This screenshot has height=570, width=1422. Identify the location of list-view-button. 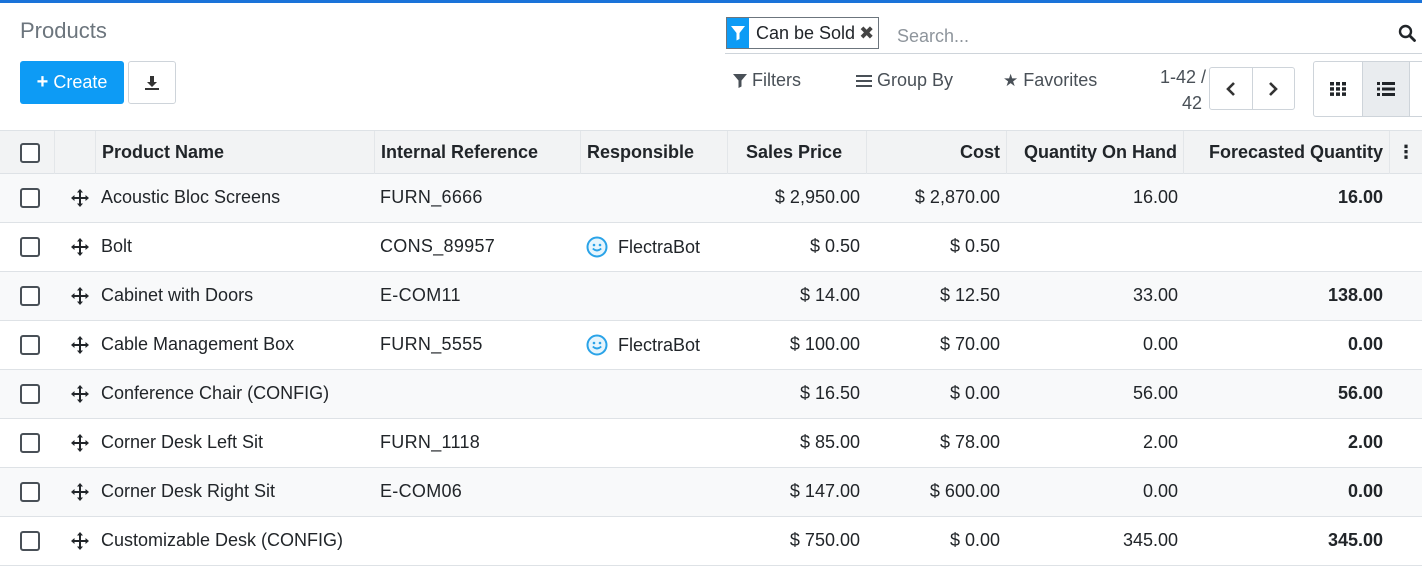
(1386, 89).